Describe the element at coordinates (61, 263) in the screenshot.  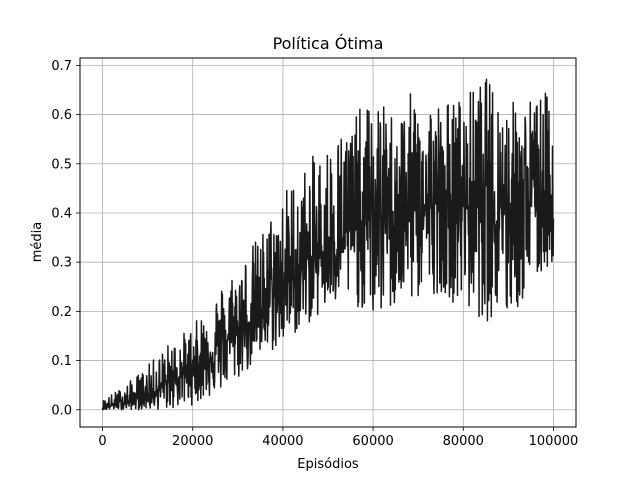
I see `y-tick-label: 0.3` at that location.